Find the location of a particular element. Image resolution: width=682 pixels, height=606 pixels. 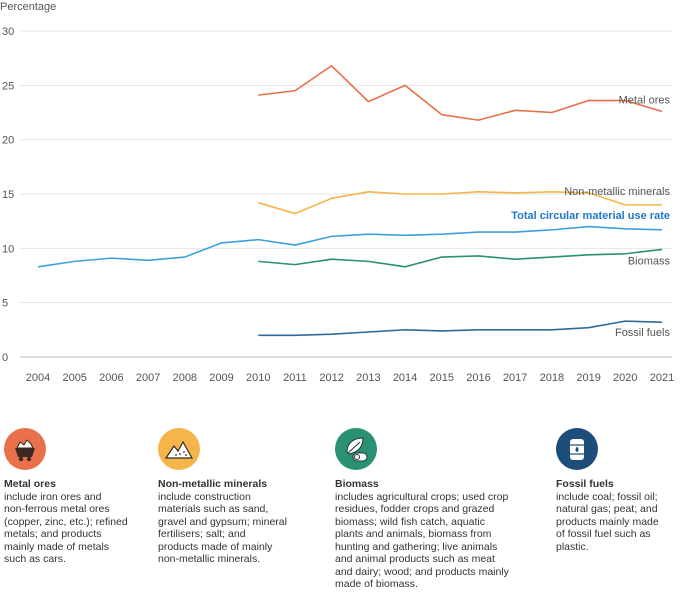

y-tick-label: 0 is located at coordinates (5, 358).